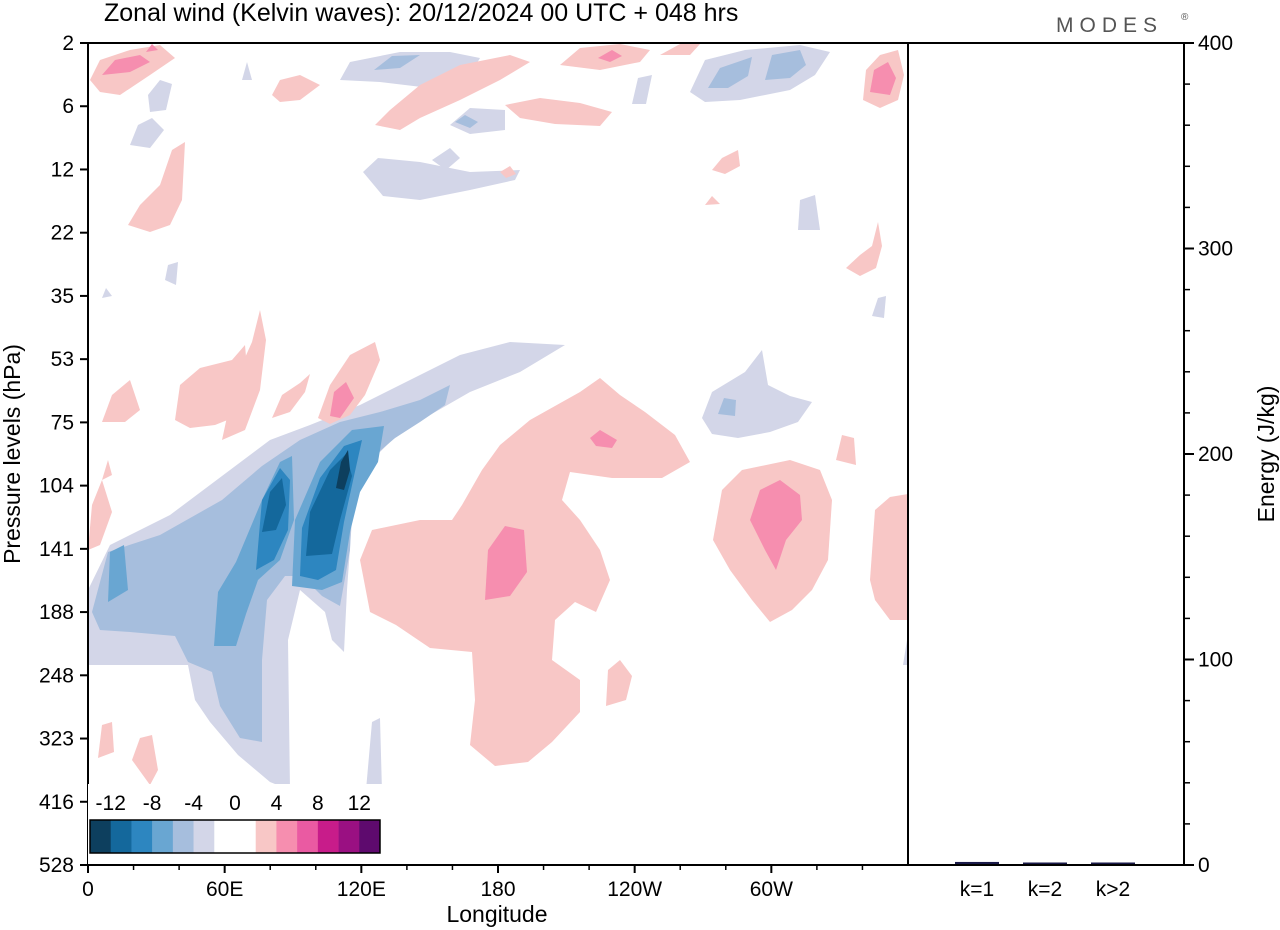  What do you see at coordinates (634, 889) in the screenshot?
I see `longitude-tick-label: 120W` at bounding box center [634, 889].